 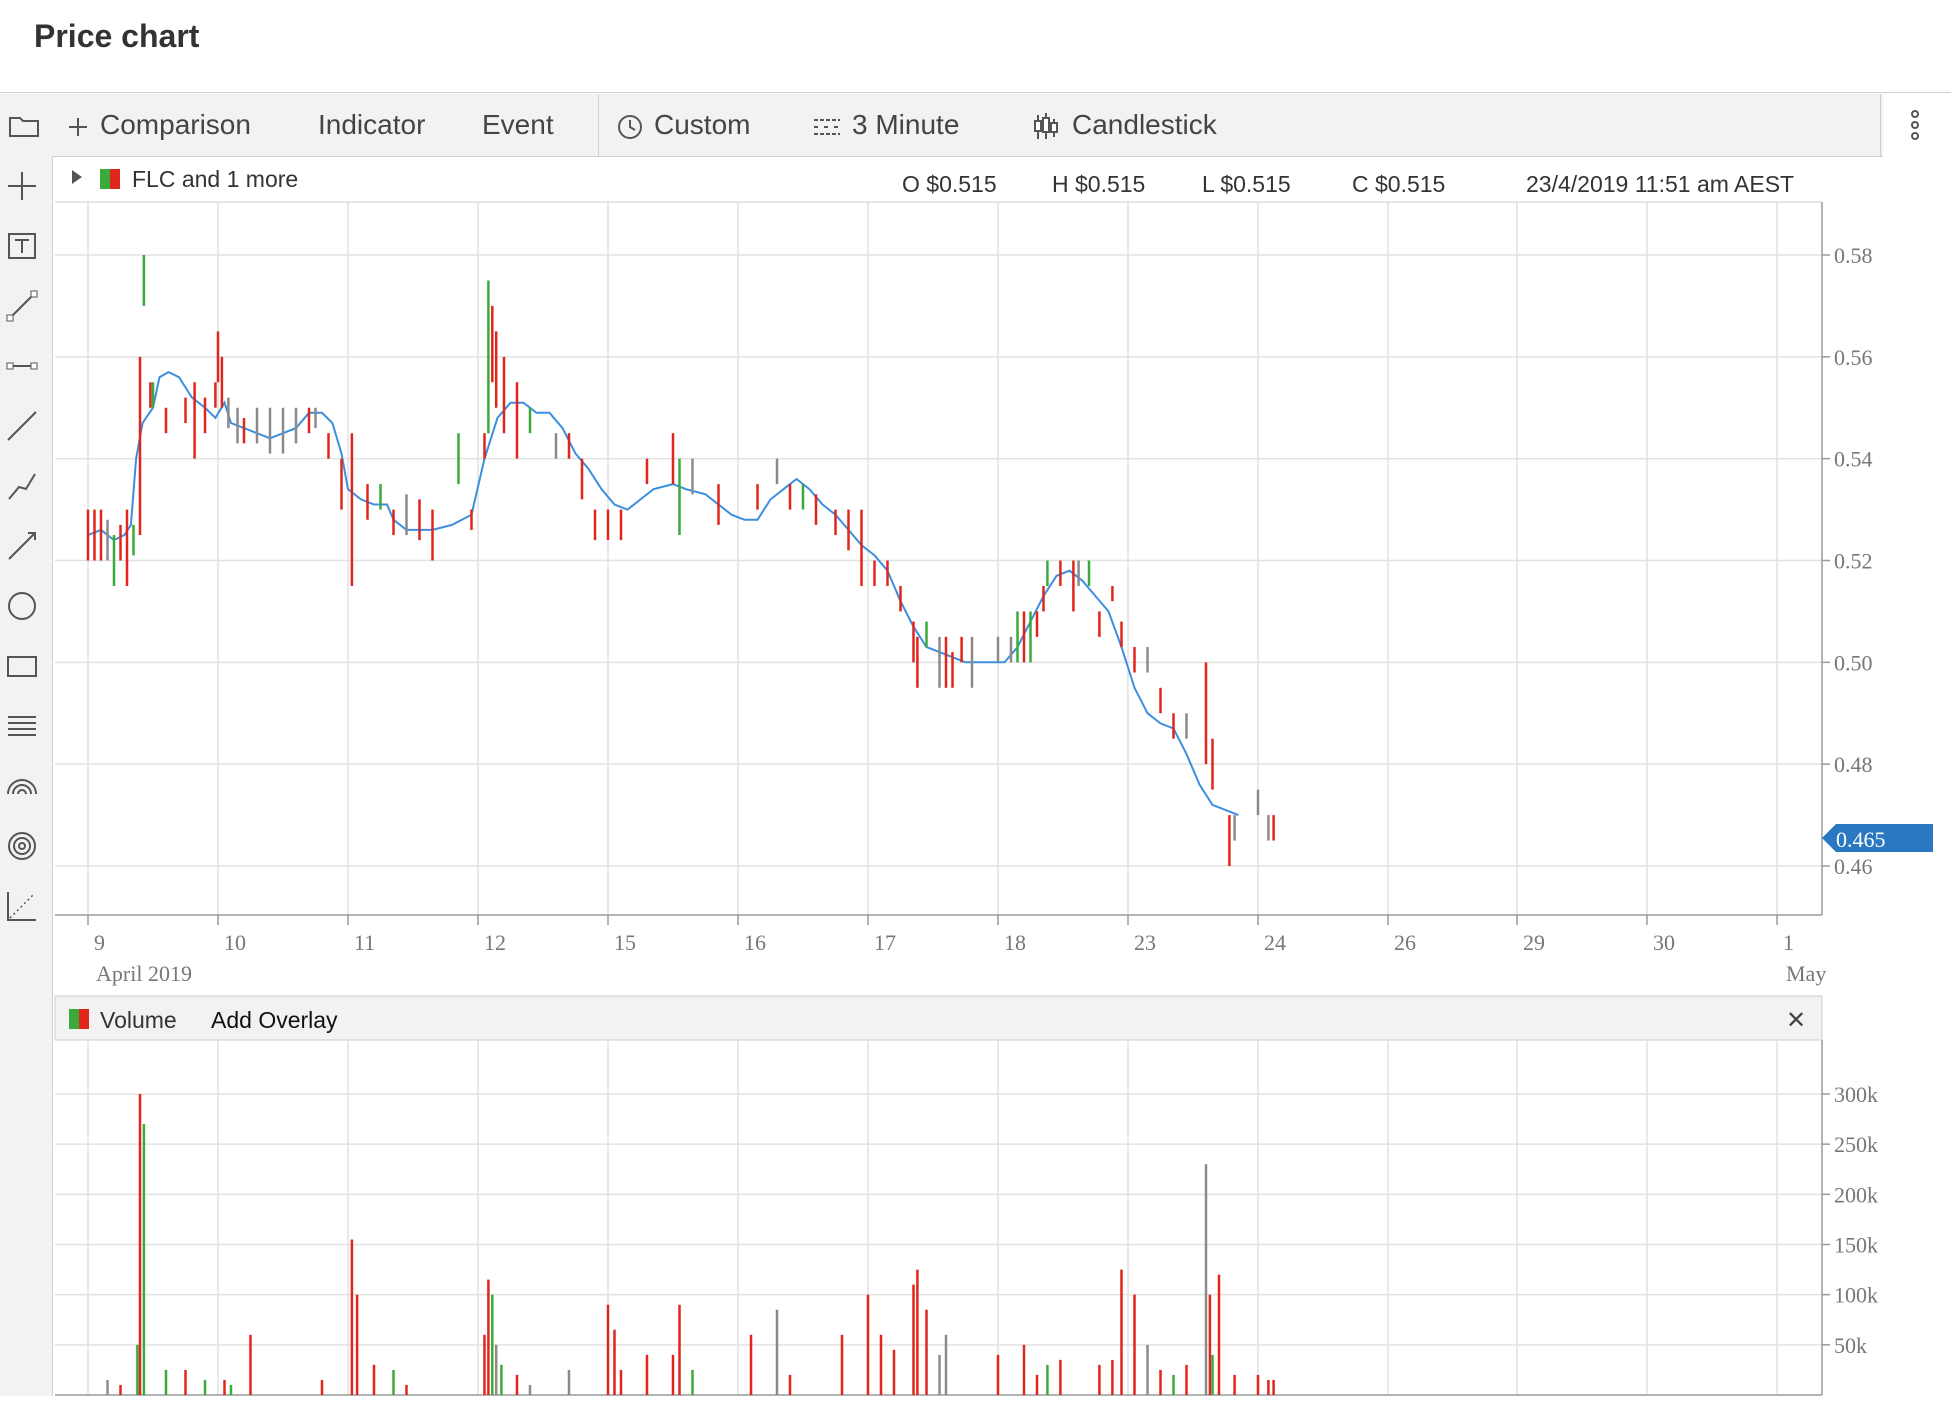 I want to click on clock-icon, so click(x=630, y=126).